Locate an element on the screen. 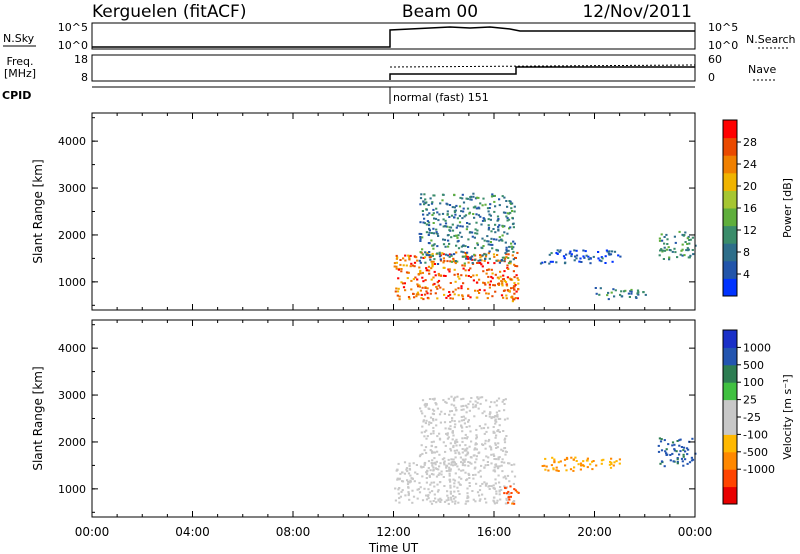 This screenshot has height=554, width=800. x-tick-label: 12:00 is located at coordinates (393, 532).